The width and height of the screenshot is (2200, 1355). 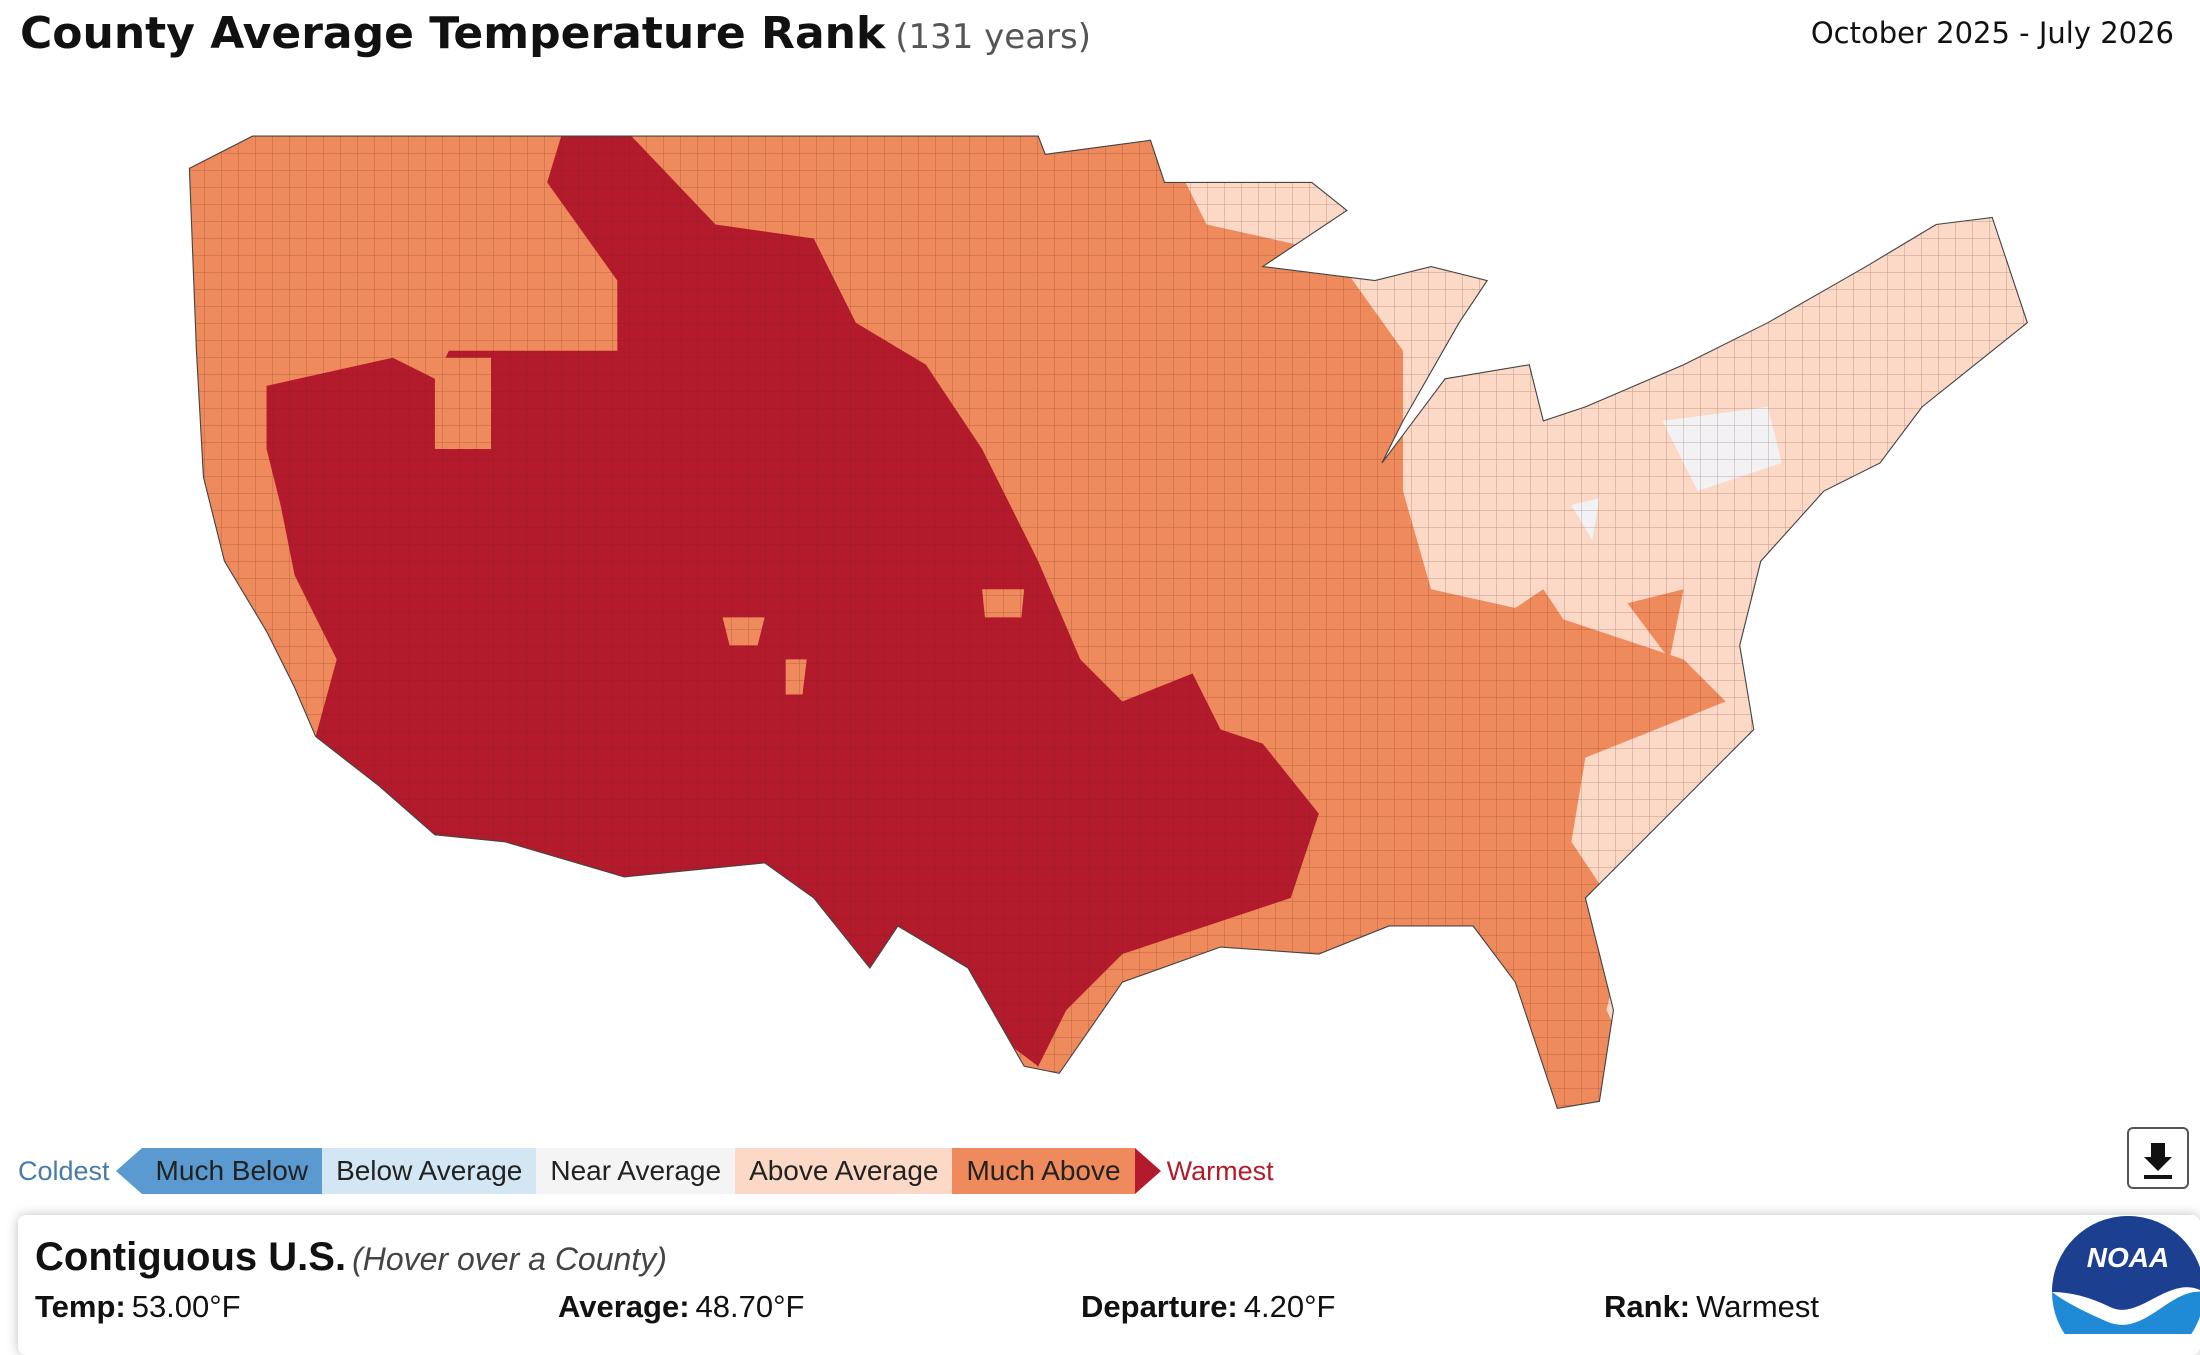 I want to click on stat-value: 48.70°F, so click(x=750, y=1306).